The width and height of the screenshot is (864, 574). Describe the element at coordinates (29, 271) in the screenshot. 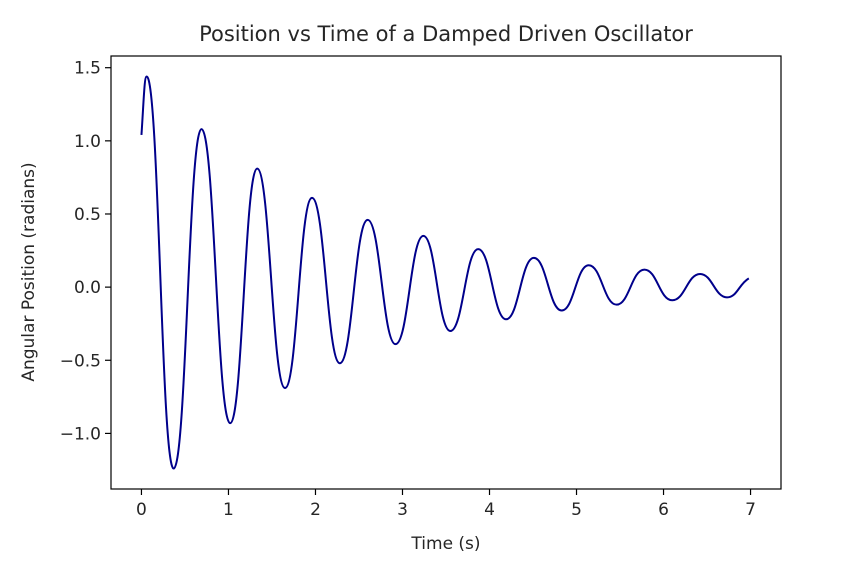

I see `y-axis-title: Angular Position (radians)` at that location.